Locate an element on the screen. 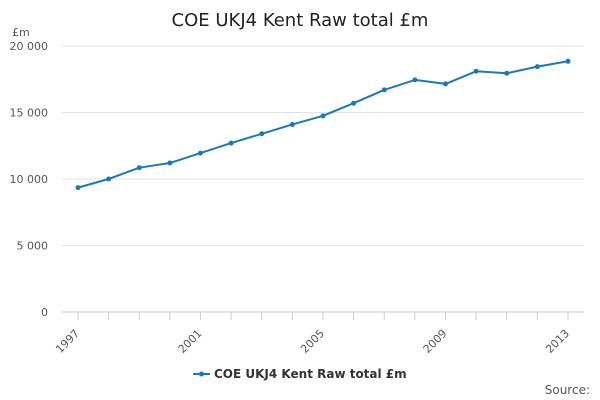 Image resolution: width=600 pixels, height=400 pixels. x-tick-label: 2009 is located at coordinates (435, 341).